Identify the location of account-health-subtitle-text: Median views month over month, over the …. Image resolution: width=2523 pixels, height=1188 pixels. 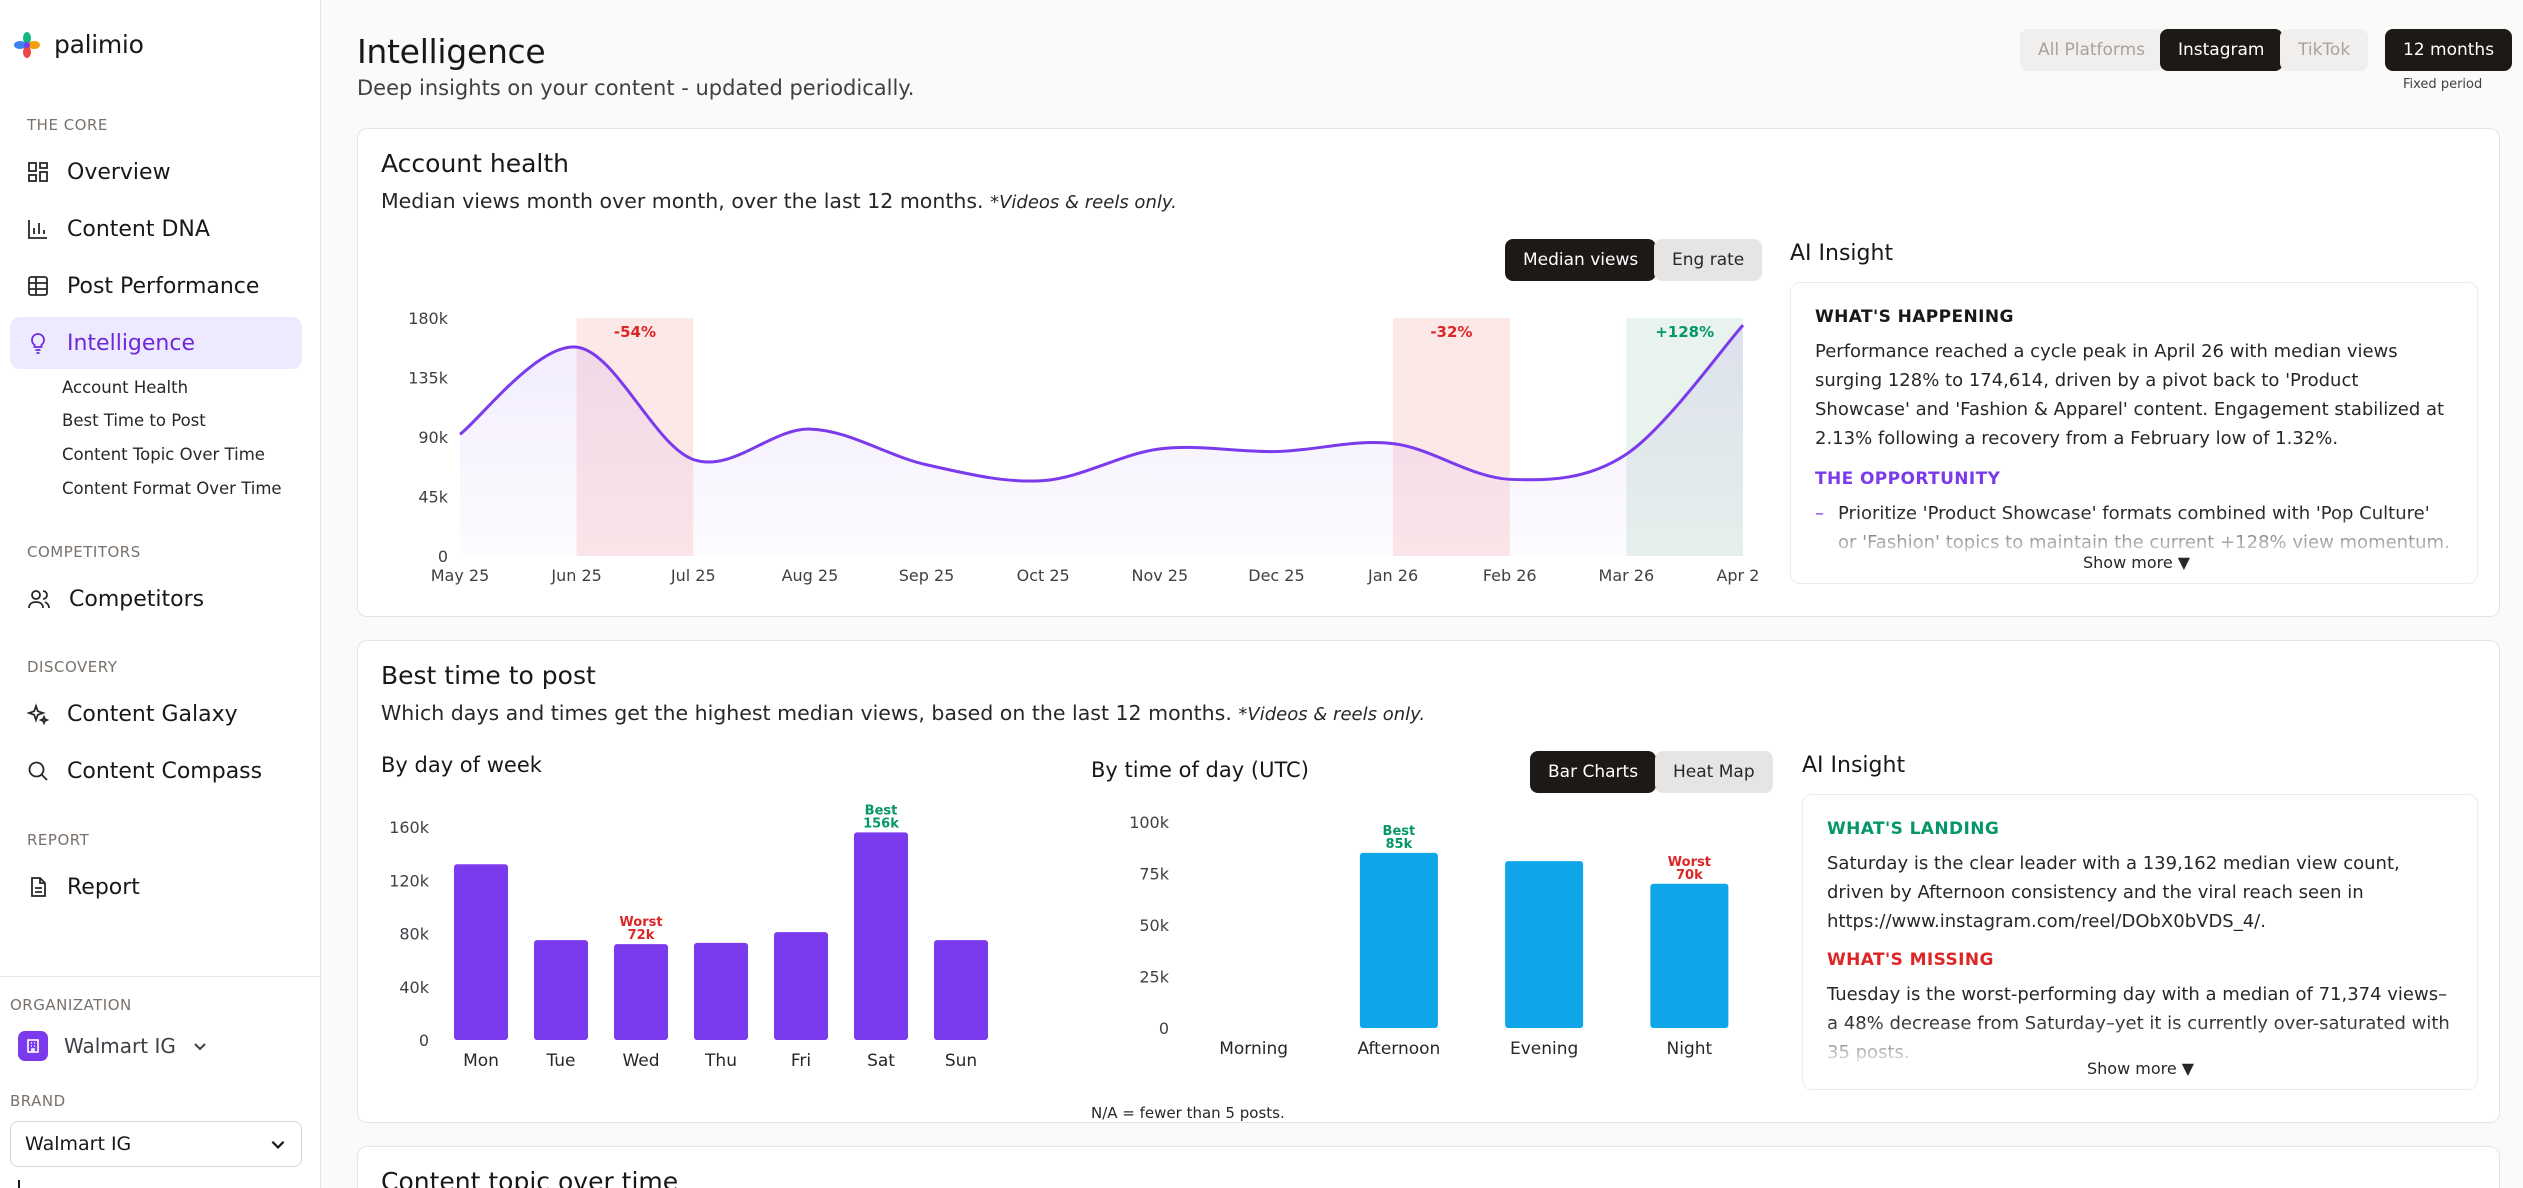
(682, 201).